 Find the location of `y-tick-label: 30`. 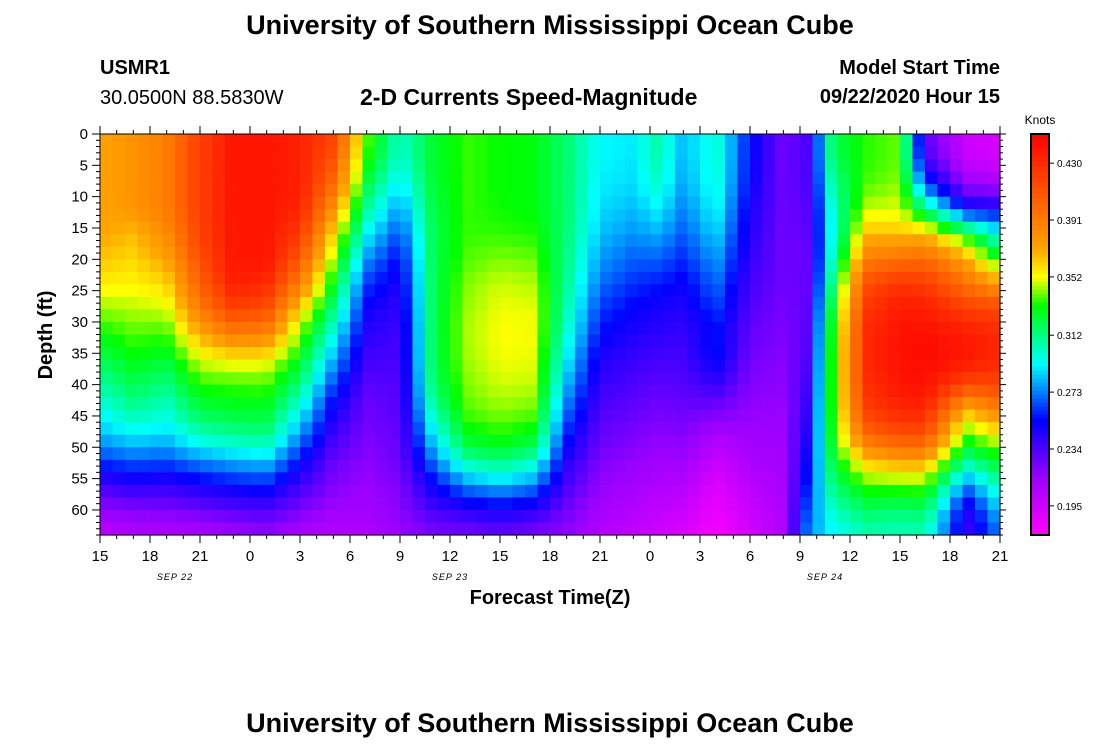

y-tick-label: 30 is located at coordinates (79, 322).